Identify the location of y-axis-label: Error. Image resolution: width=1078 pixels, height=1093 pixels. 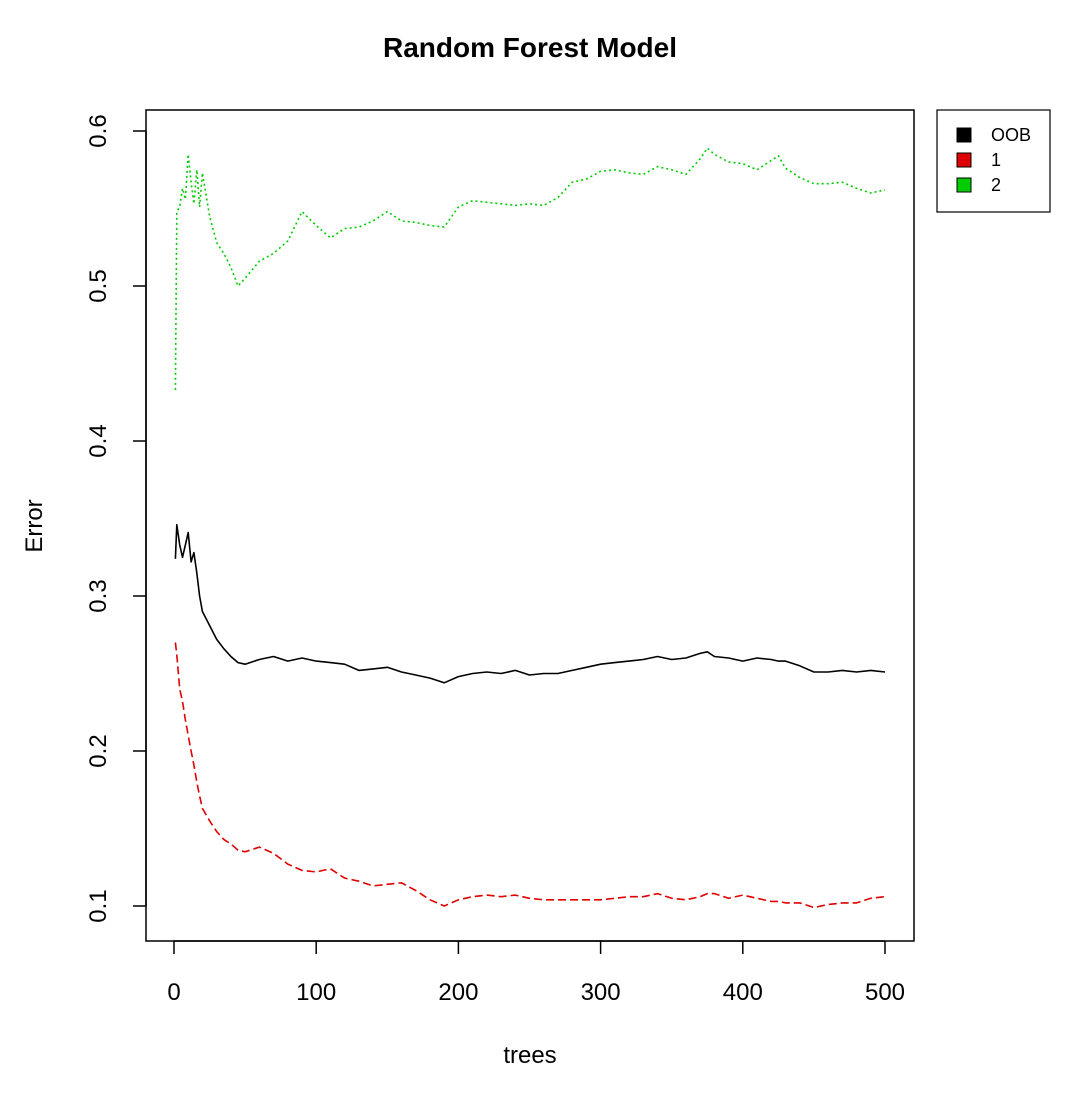
(34, 525).